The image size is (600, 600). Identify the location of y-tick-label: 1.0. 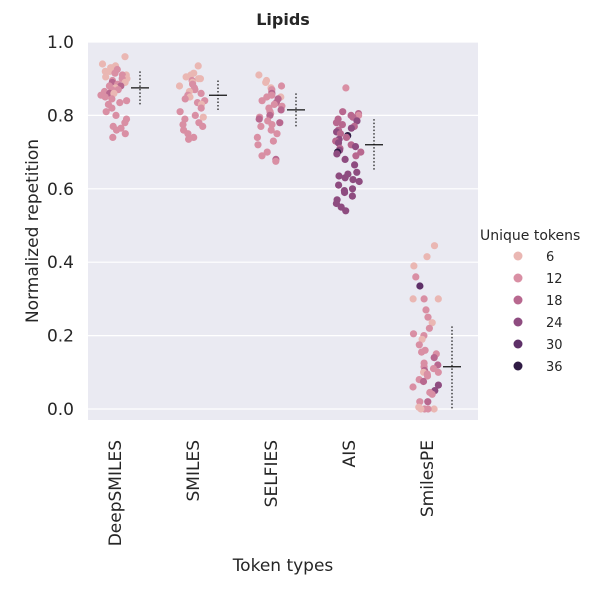
(60, 43).